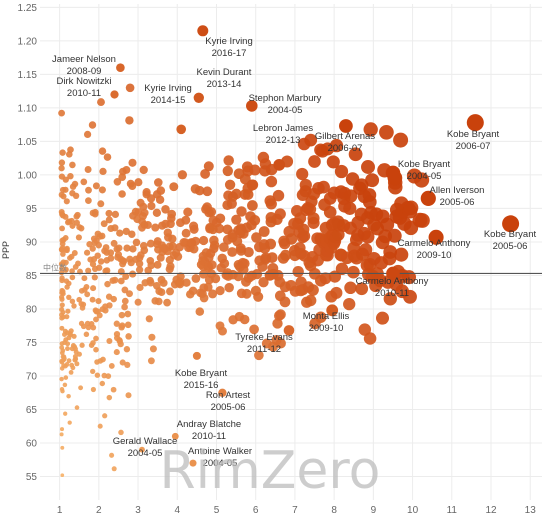  Describe the element at coordinates (224, 72) in the screenshot. I see `annotation-player: Kevin Durant` at that location.